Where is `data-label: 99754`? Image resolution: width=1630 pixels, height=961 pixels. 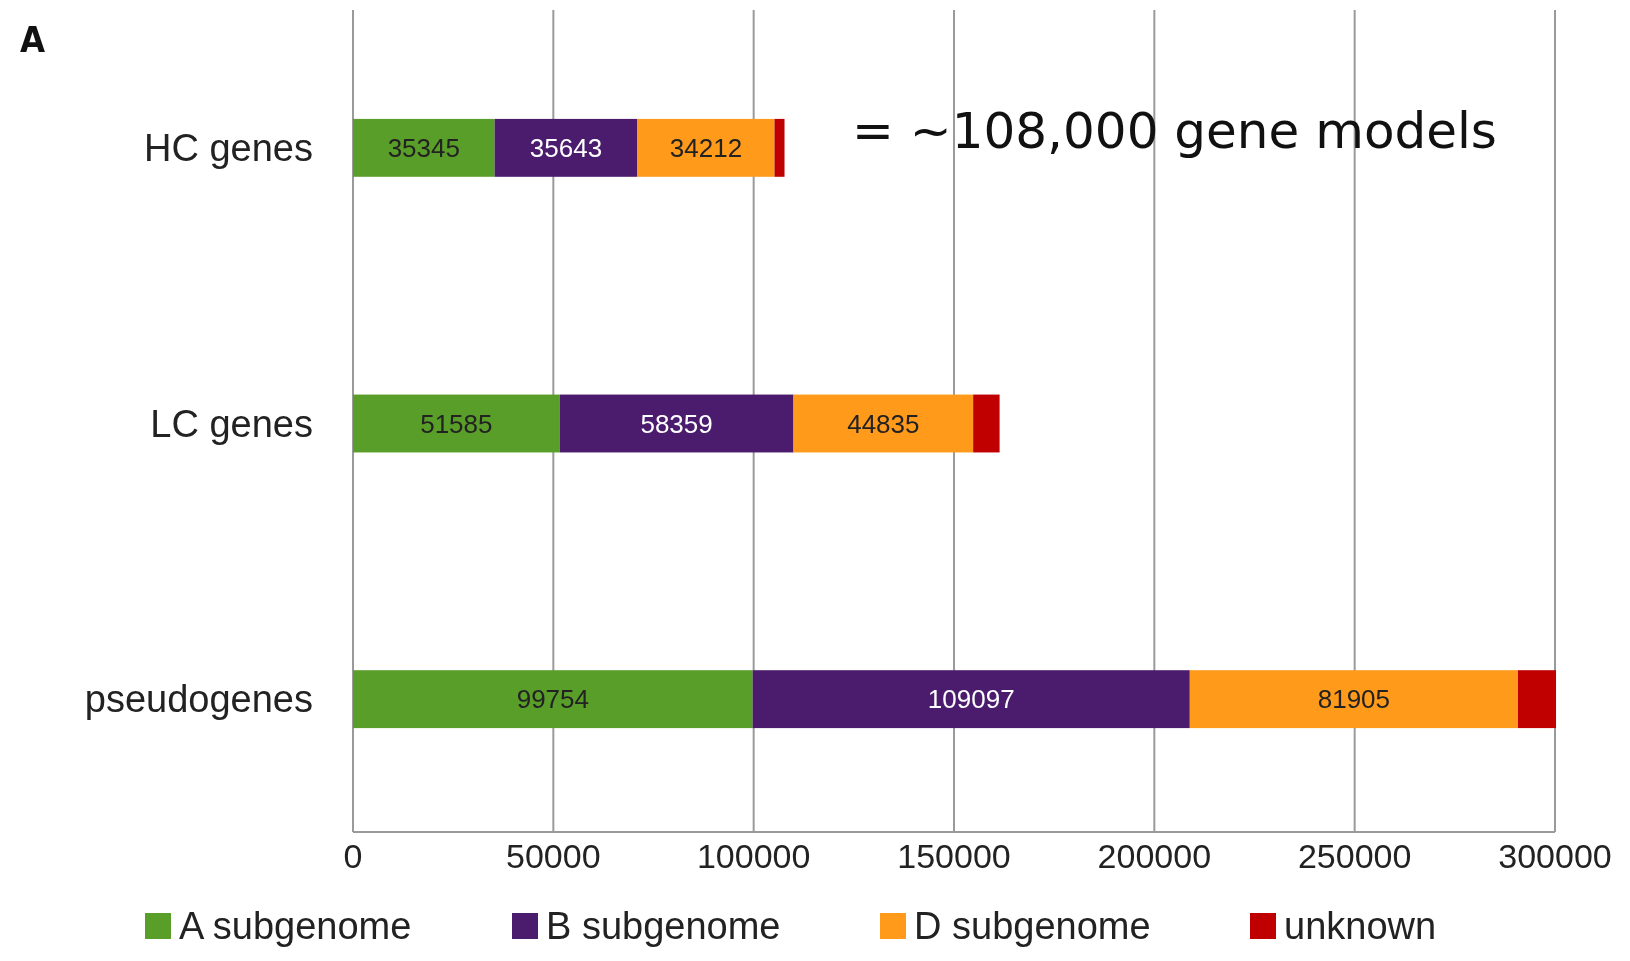 data-label: 99754 is located at coordinates (552, 699).